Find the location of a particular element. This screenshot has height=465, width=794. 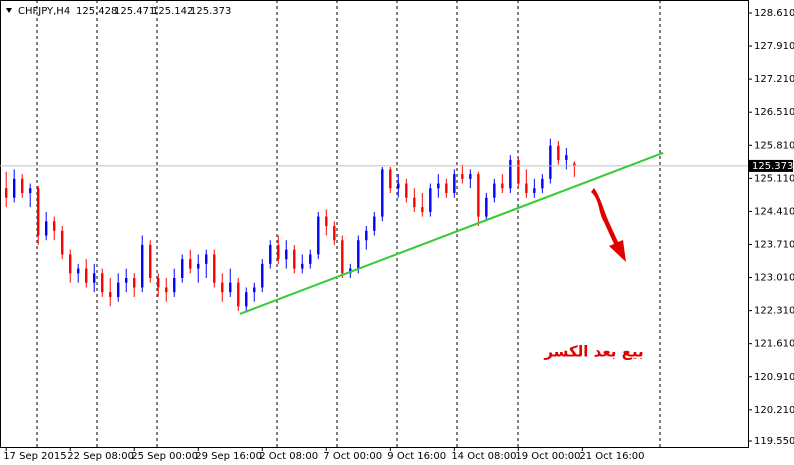

x-tick-label: 9 Oct 16:00 is located at coordinates (416, 456).